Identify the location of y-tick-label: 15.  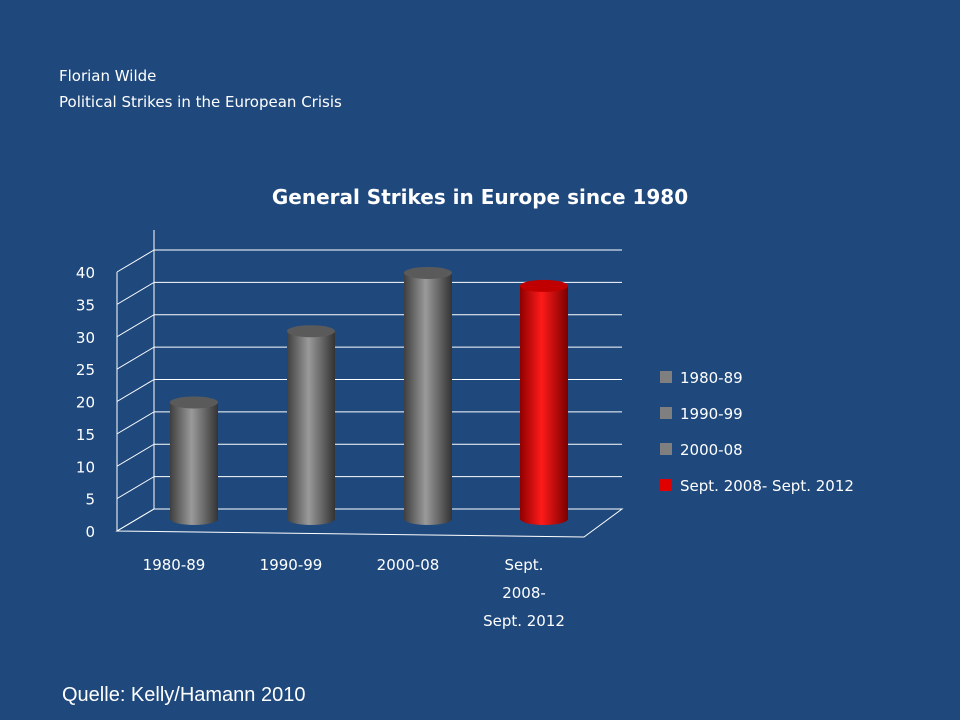
(85, 435).